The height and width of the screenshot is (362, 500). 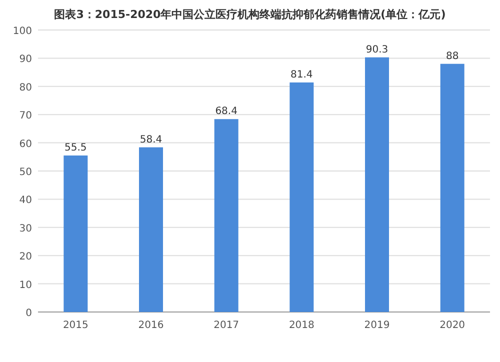 What do you see at coordinates (25, 60) in the screenshot?
I see `y-tick-label: 90` at bounding box center [25, 60].